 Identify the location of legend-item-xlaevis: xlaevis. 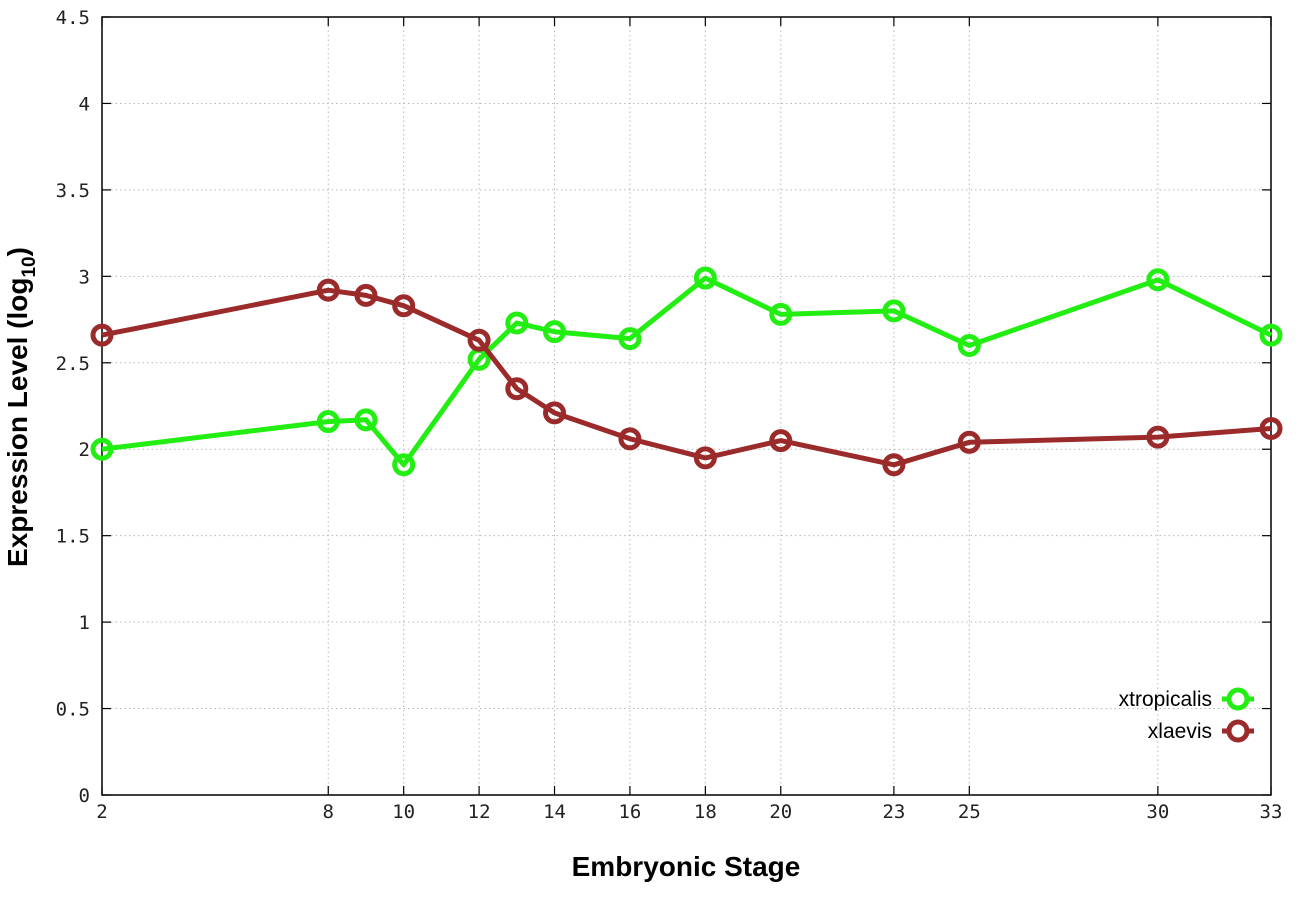
(1201, 731).